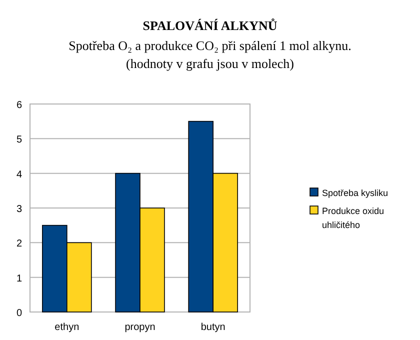  Describe the element at coordinates (213, 327) in the screenshot. I see `x-tick-label: butyn` at that location.